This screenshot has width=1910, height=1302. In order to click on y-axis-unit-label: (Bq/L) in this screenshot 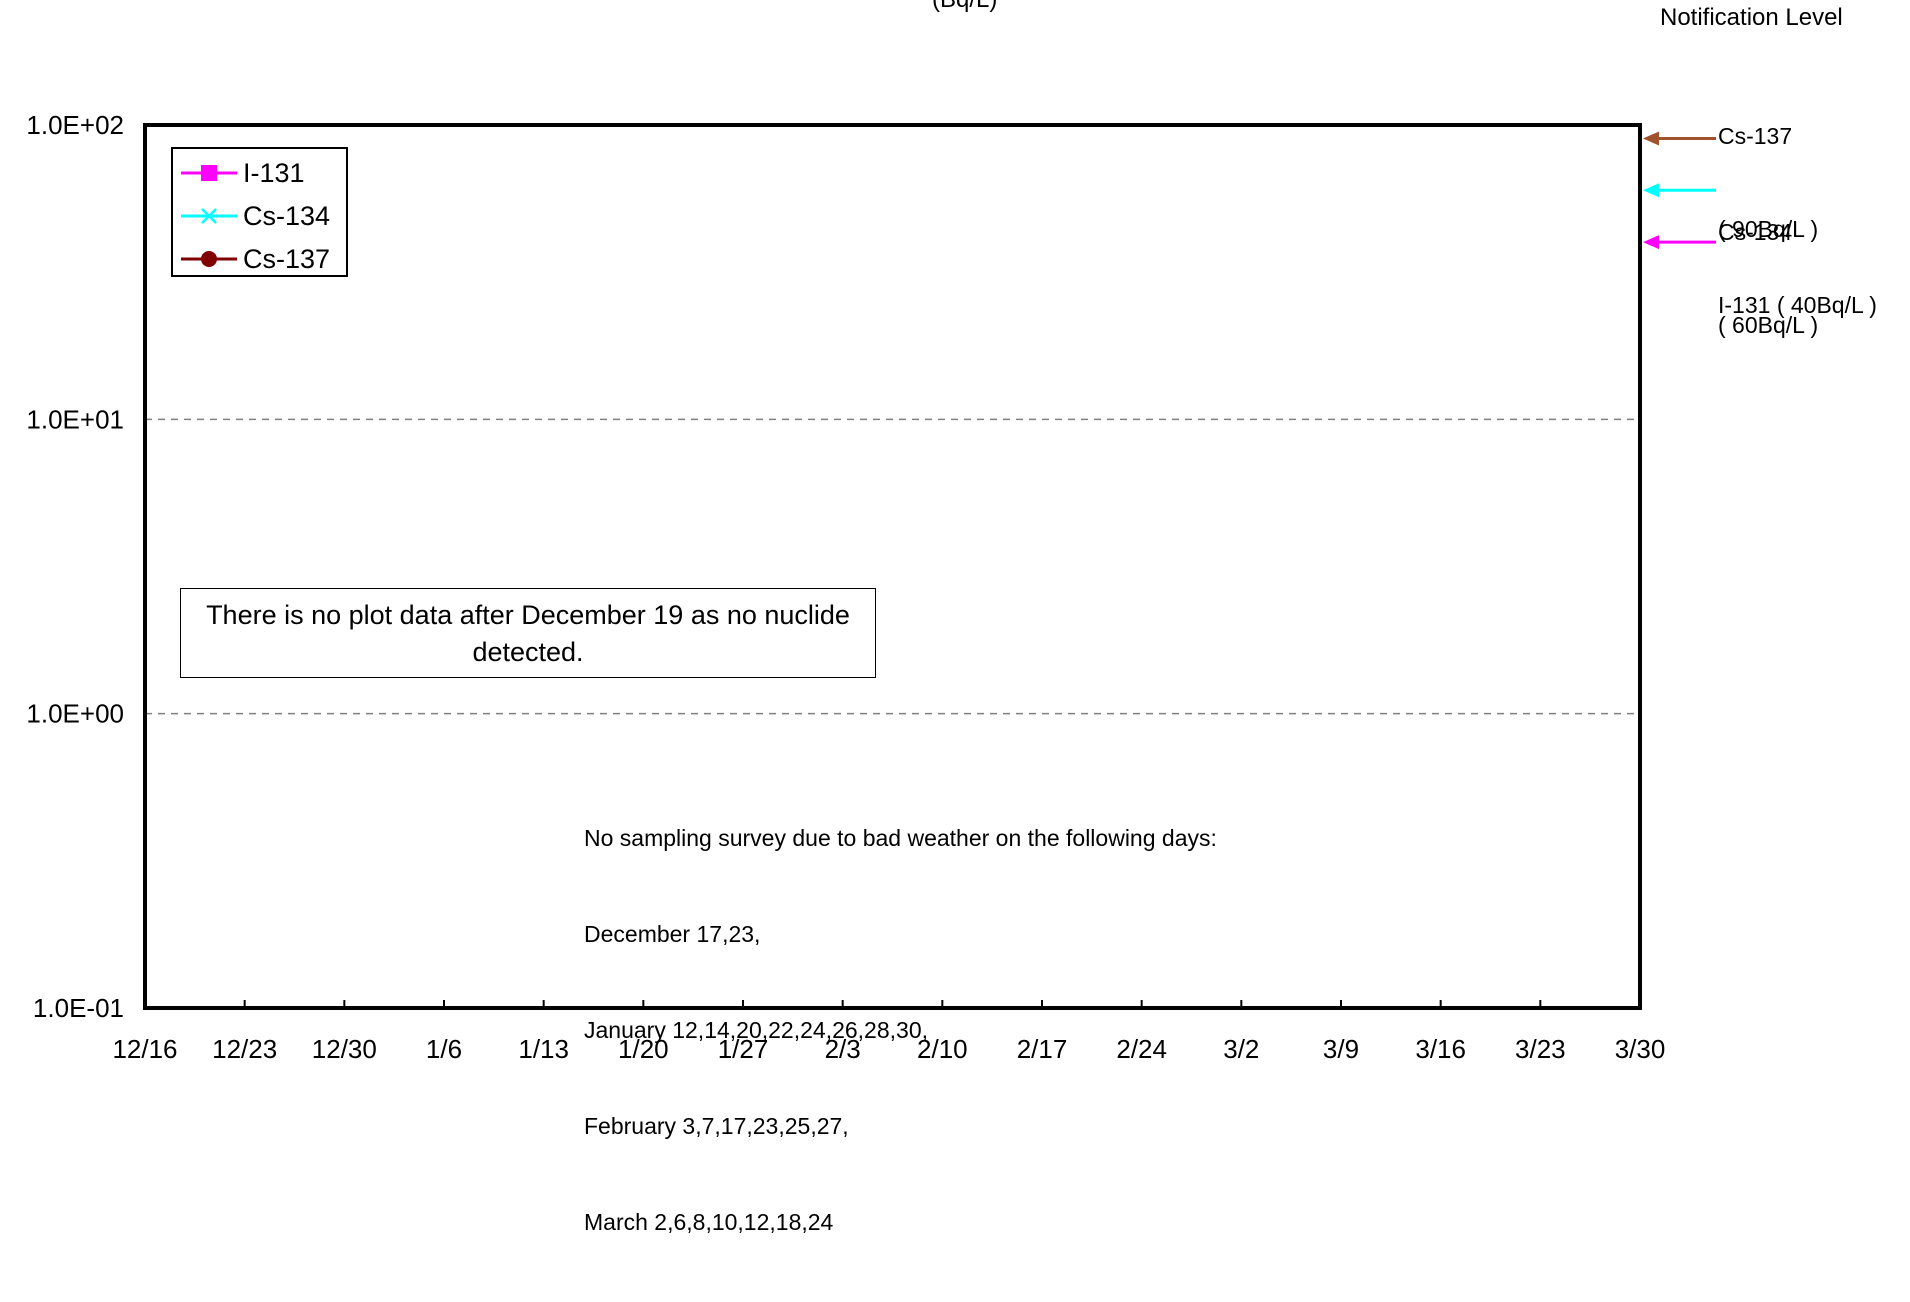, I will do `click(964, 7)`.